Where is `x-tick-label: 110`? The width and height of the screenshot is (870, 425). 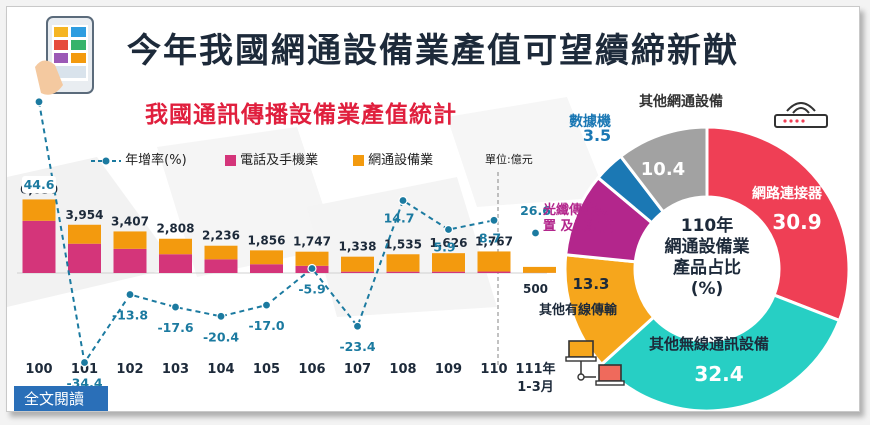
x-tick-label: 110 is located at coordinates (493, 369).